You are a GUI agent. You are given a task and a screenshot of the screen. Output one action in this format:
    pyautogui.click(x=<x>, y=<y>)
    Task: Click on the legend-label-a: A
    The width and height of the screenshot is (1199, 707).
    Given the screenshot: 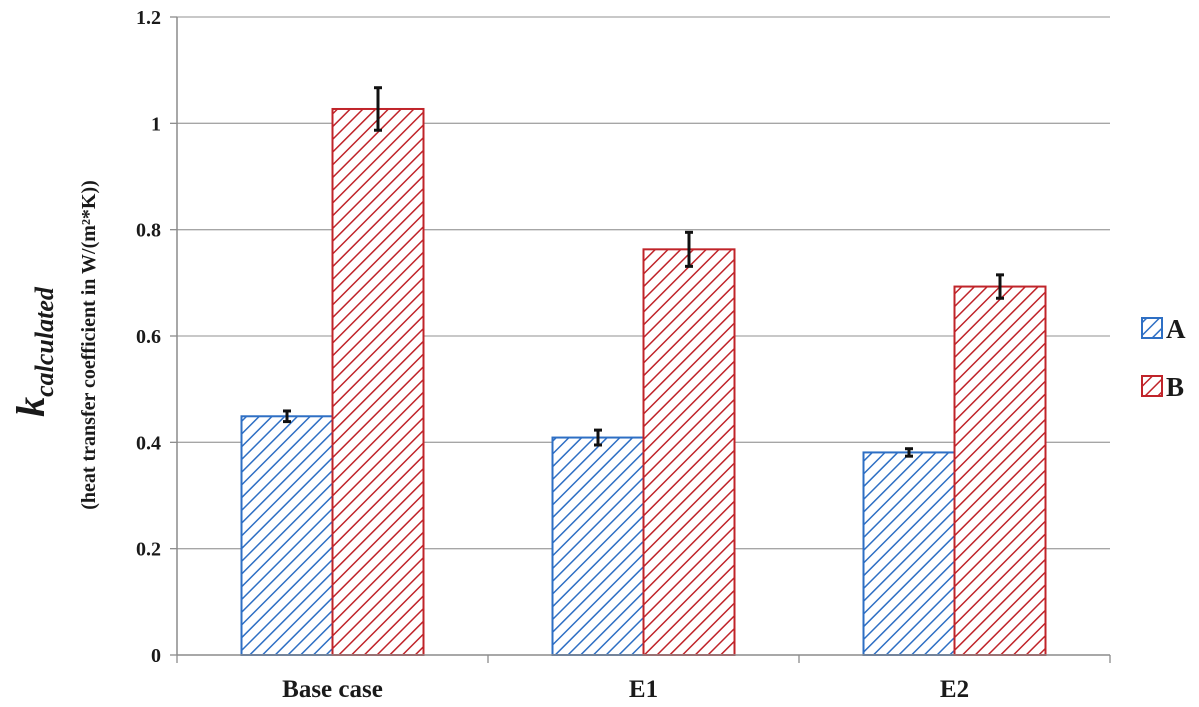 What is the action you would take?
    pyautogui.click(x=1176, y=329)
    